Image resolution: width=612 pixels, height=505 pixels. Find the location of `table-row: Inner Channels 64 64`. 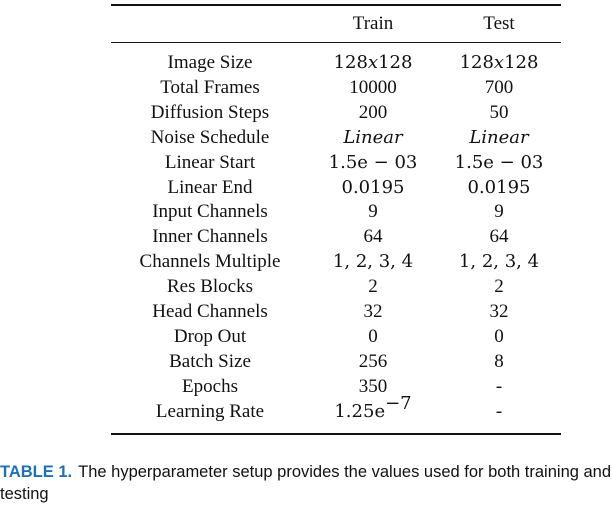

table-row: Inner Channels 64 64 is located at coordinates (336, 237).